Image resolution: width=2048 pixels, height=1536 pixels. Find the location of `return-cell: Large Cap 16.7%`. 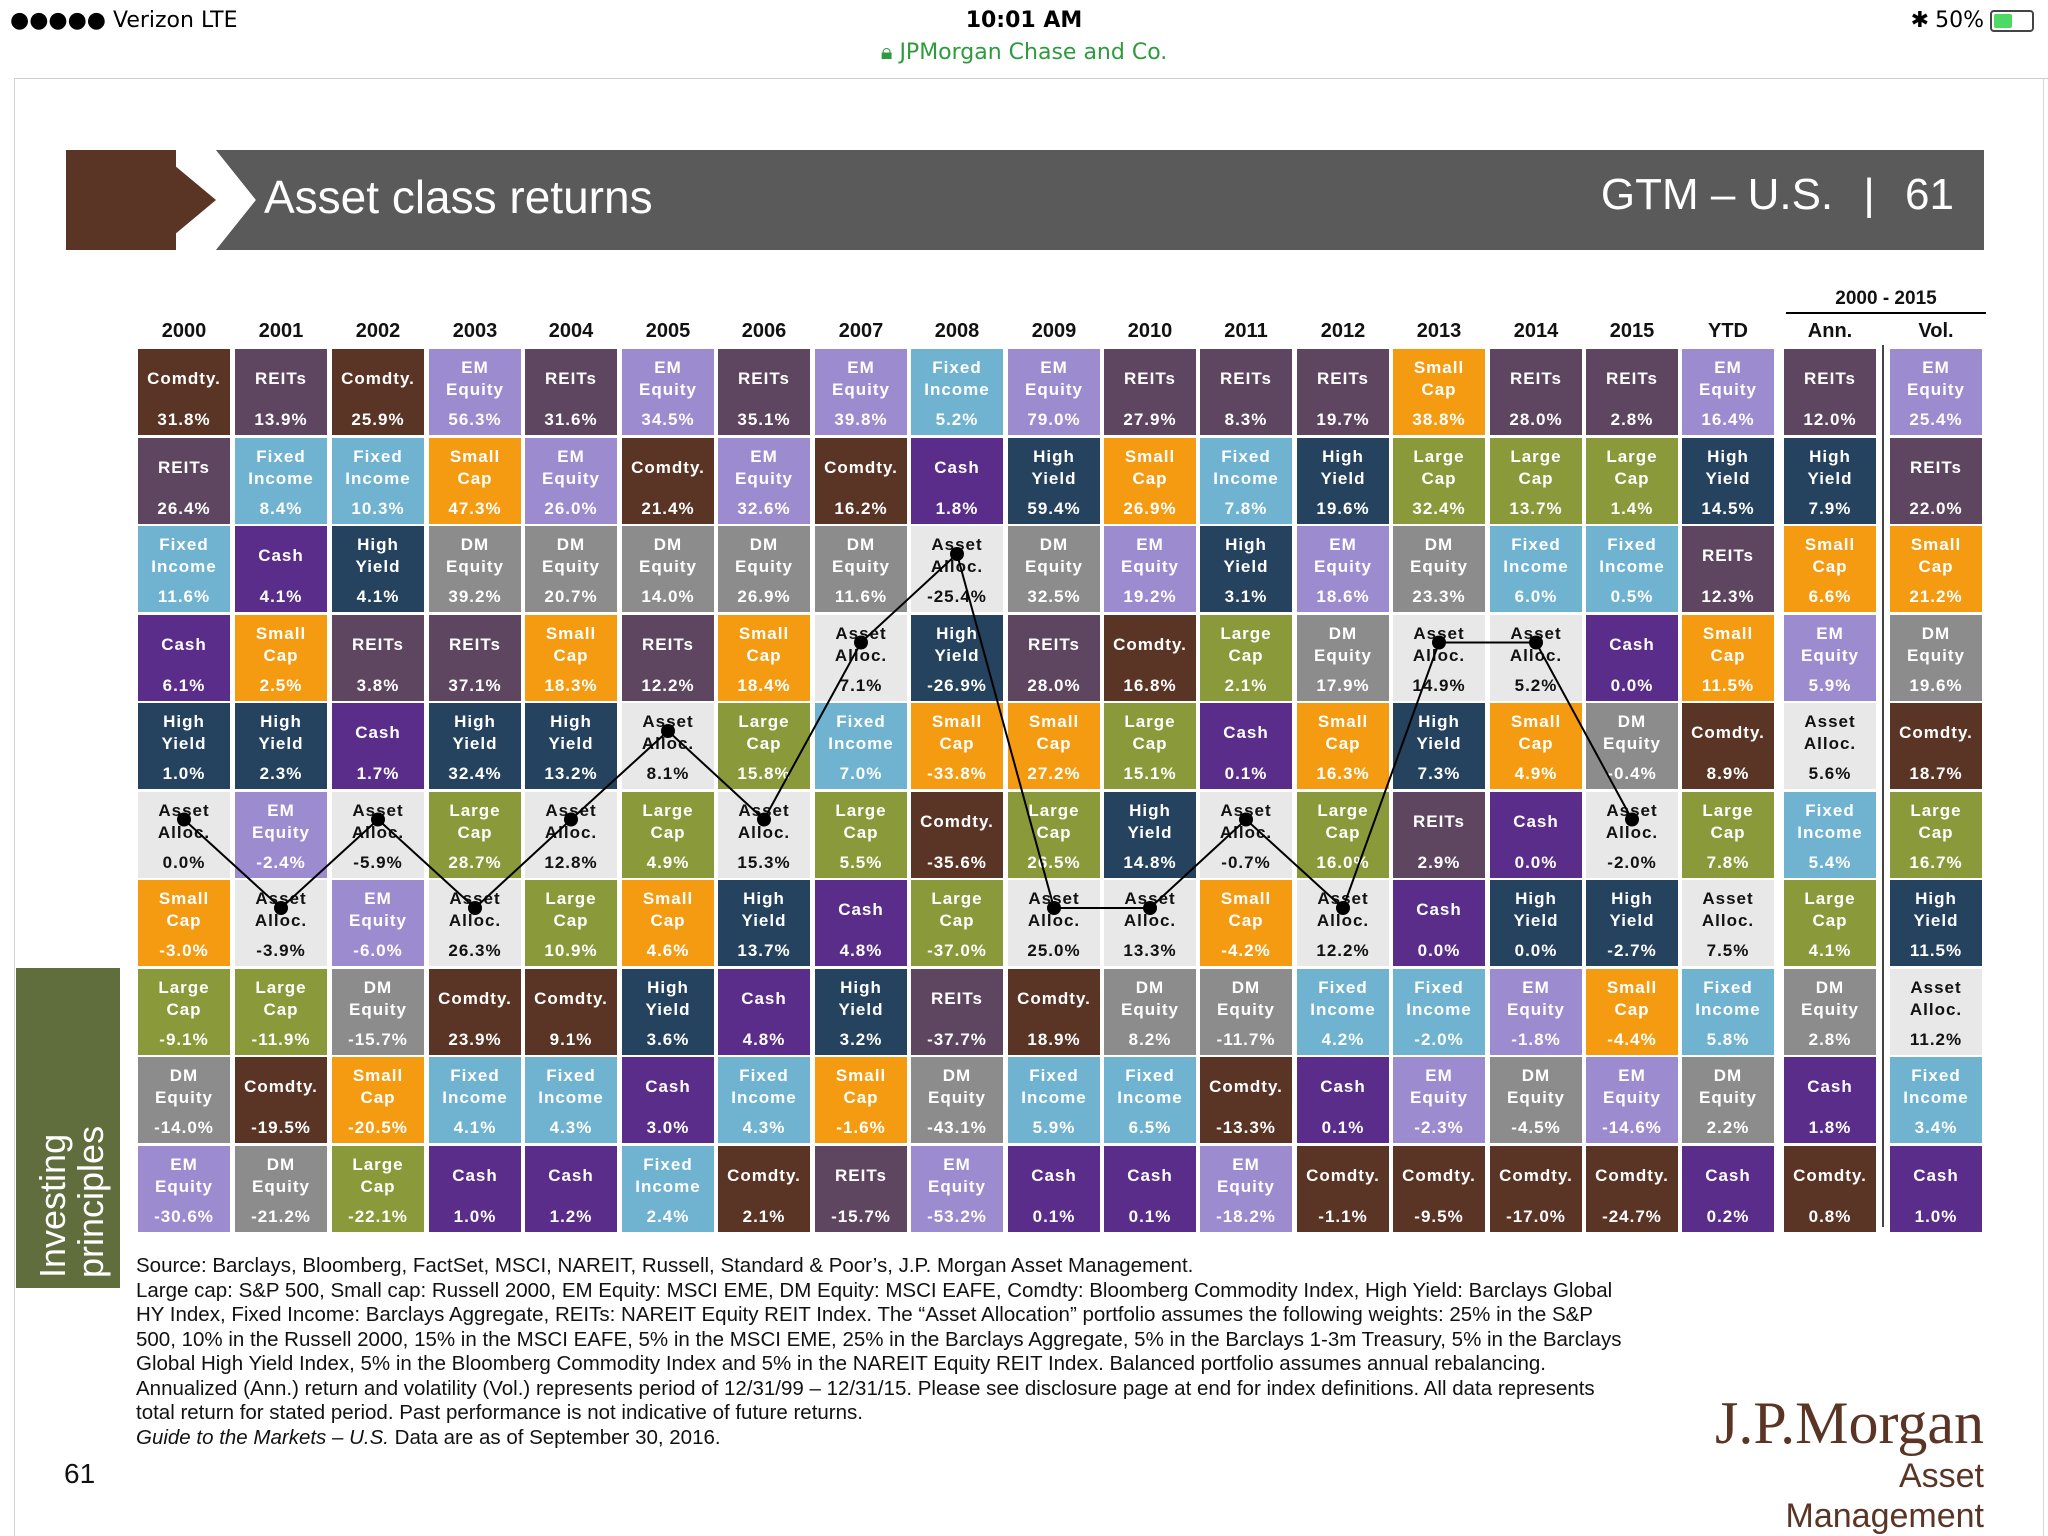

return-cell: Large Cap 16.7% is located at coordinates (1936, 834).